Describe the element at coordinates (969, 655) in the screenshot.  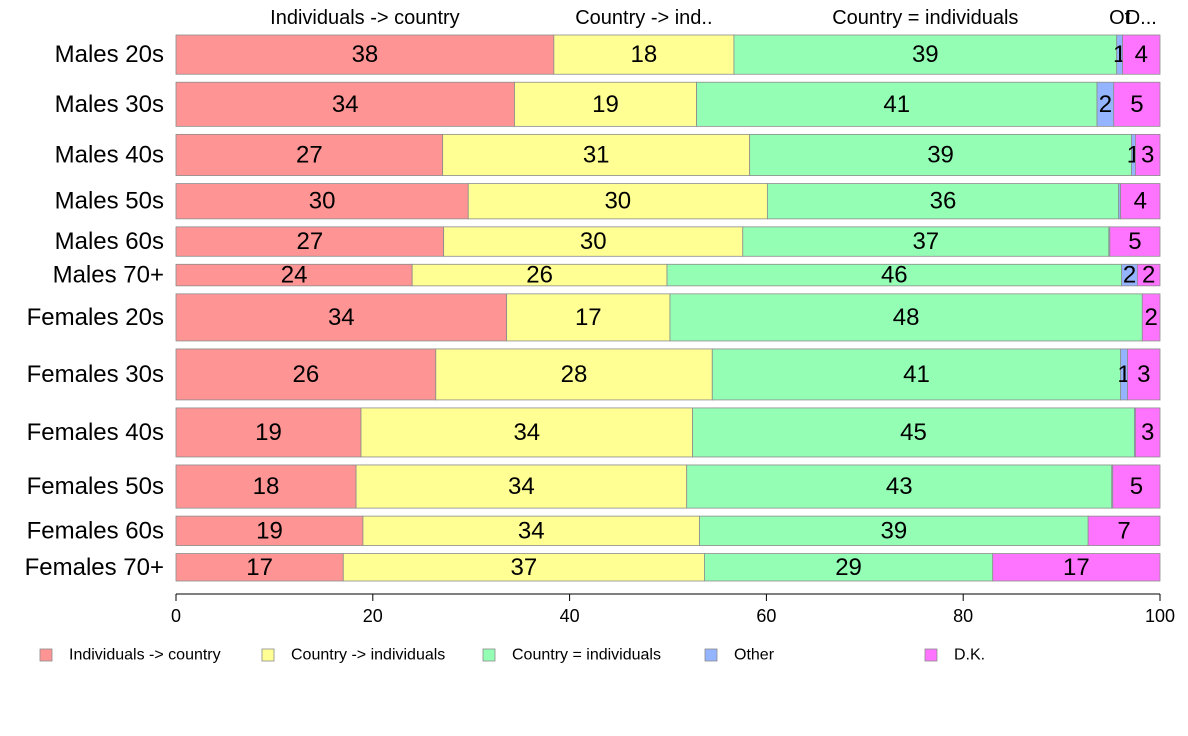
I see `legend-label: D.K.` at that location.